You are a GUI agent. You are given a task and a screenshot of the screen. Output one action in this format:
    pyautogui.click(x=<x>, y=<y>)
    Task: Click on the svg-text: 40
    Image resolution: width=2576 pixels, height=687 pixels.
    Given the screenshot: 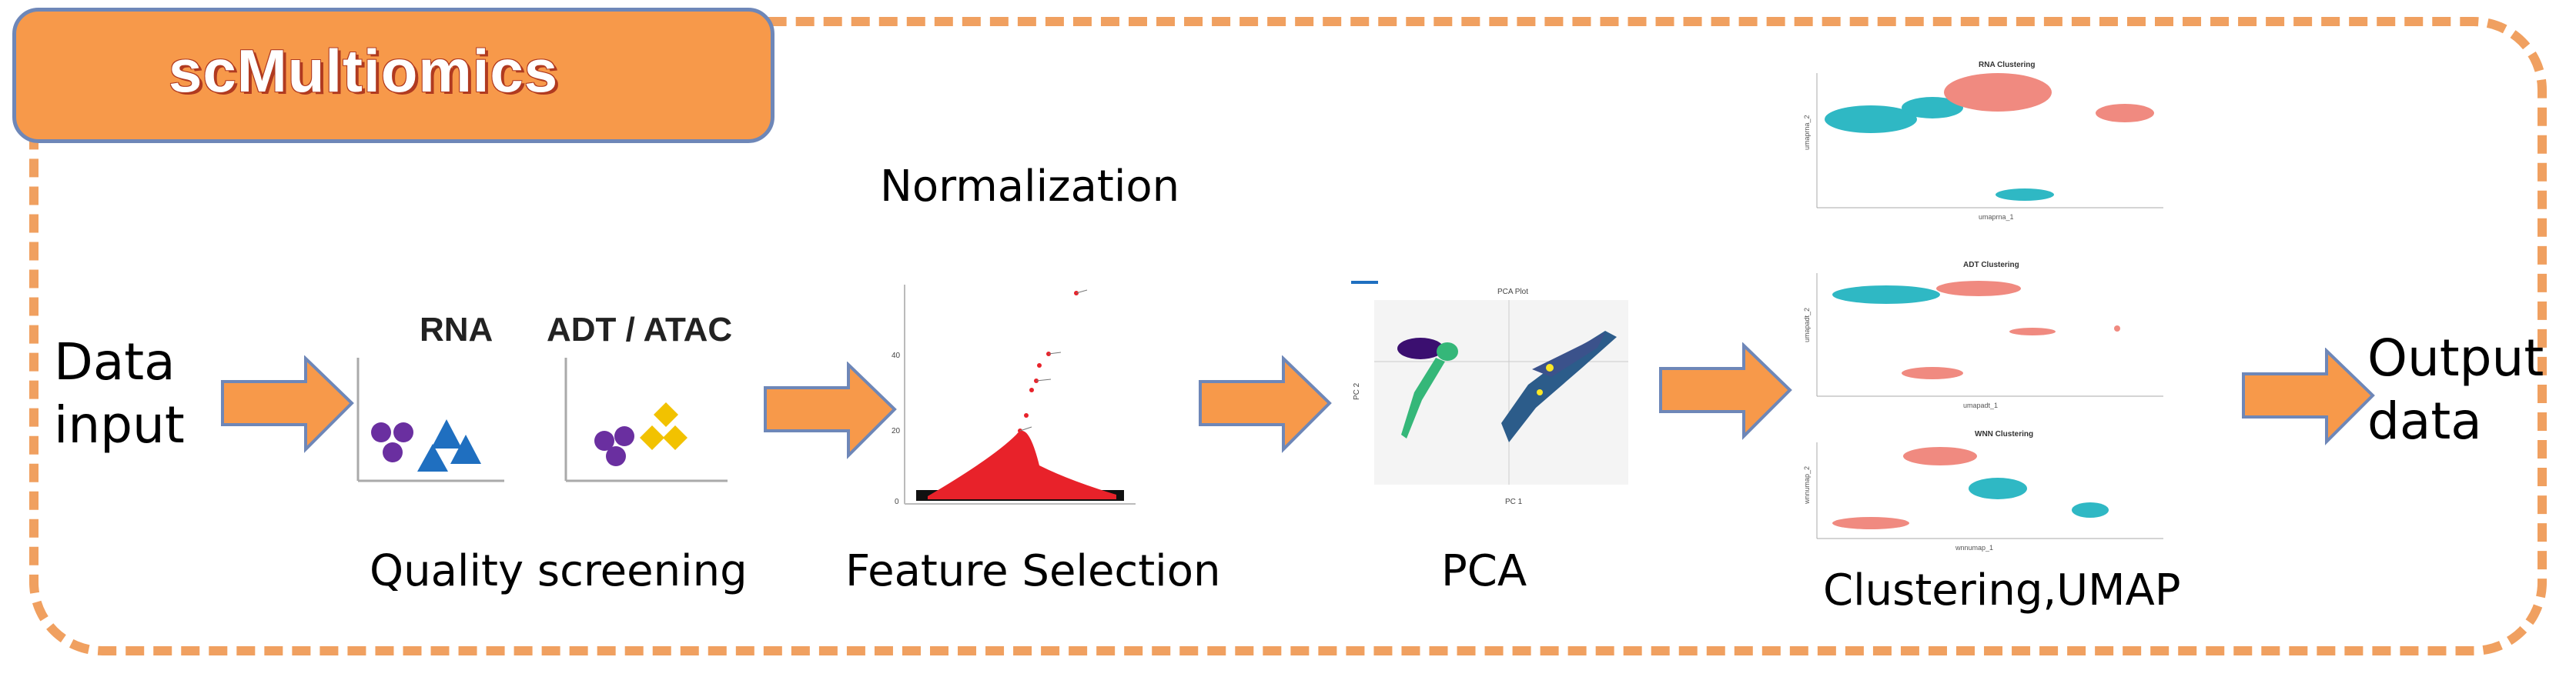 What is the action you would take?
    pyautogui.click(x=897, y=356)
    